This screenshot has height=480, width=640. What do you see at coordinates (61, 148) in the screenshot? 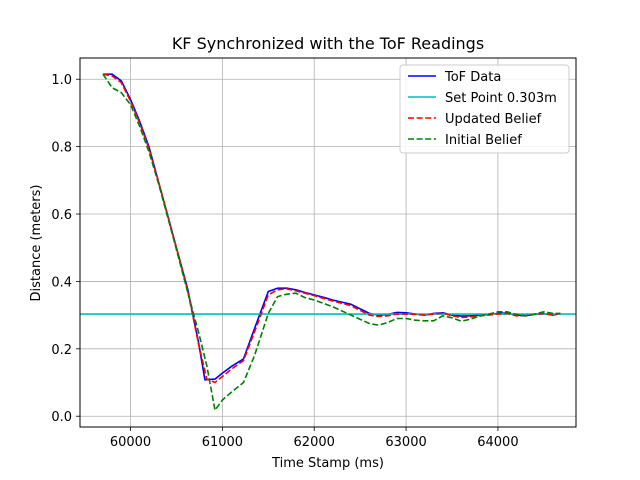
I see `y-tick-label: 0.8` at bounding box center [61, 148].